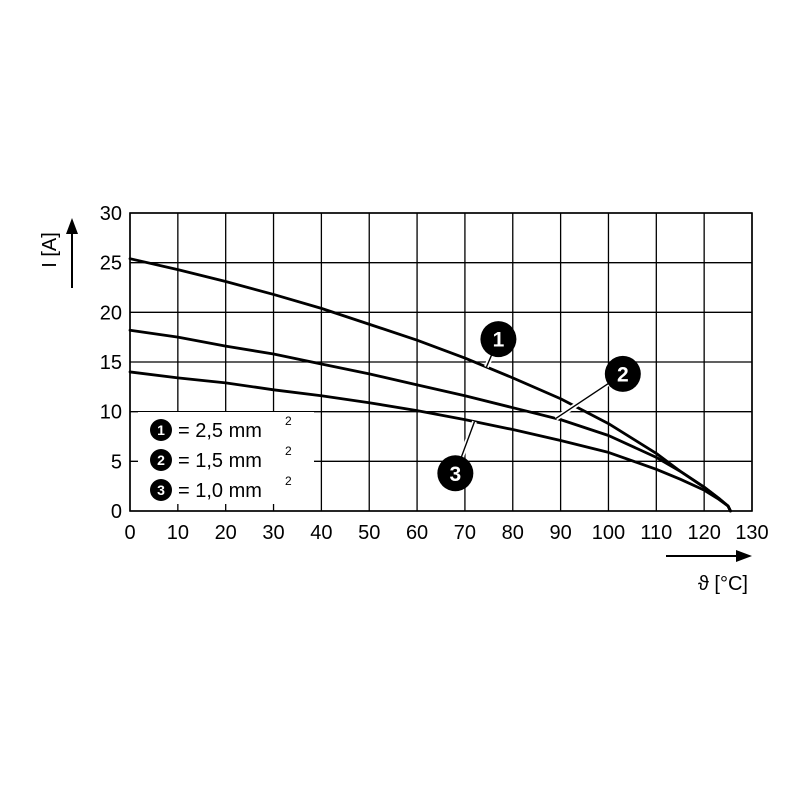 This screenshot has height=800, width=800. I want to click on x-tick-label: 40, so click(321, 533).